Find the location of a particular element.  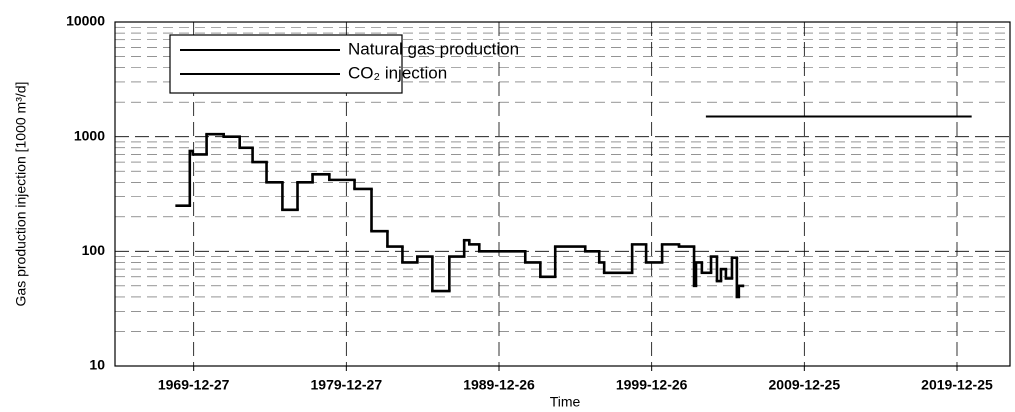

x-axis-label: Time is located at coordinates (565, 402).